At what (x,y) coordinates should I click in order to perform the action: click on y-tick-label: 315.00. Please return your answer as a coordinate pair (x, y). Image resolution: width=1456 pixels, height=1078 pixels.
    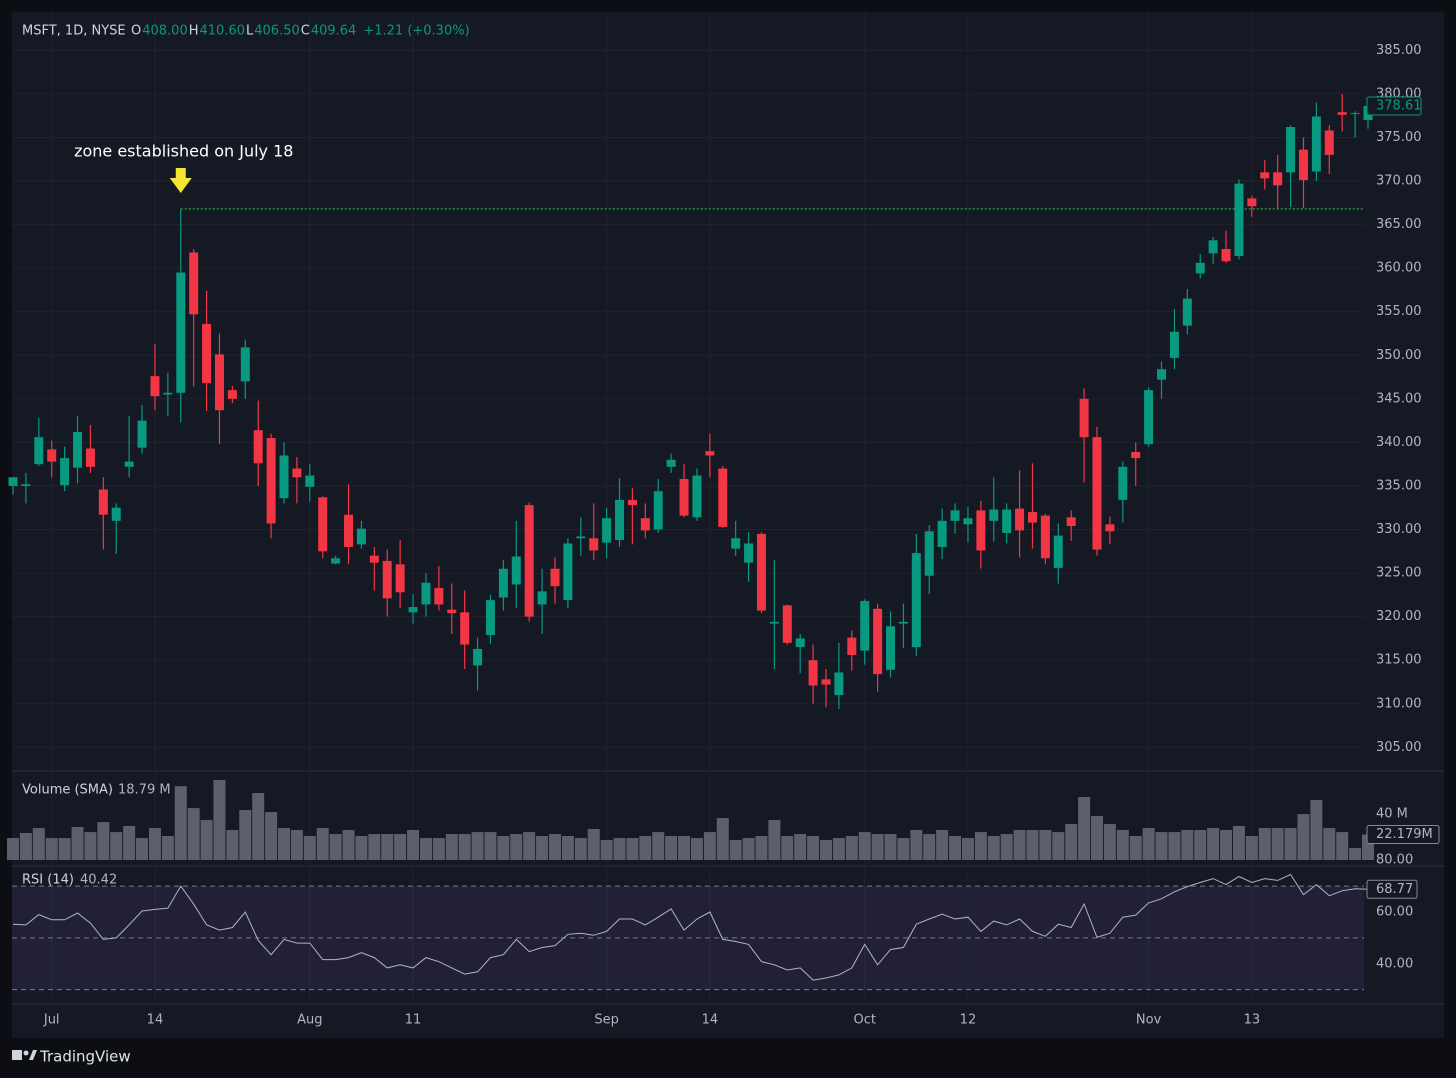
    Looking at the image, I should click on (1399, 660).